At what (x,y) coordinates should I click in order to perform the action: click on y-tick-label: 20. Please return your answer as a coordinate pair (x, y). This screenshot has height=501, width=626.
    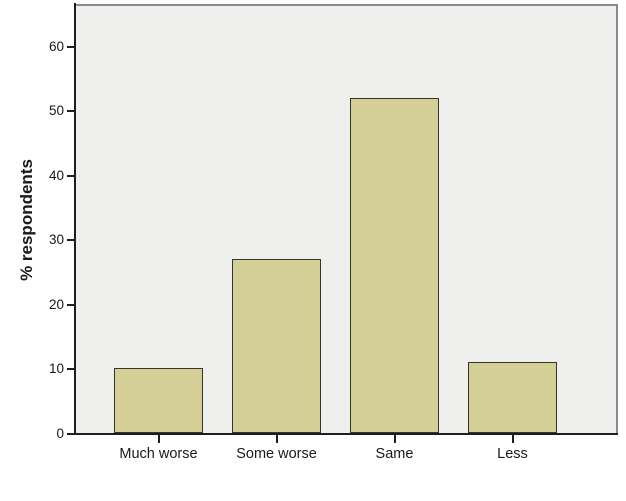
    Looking at the image, I should click on (56, 304).